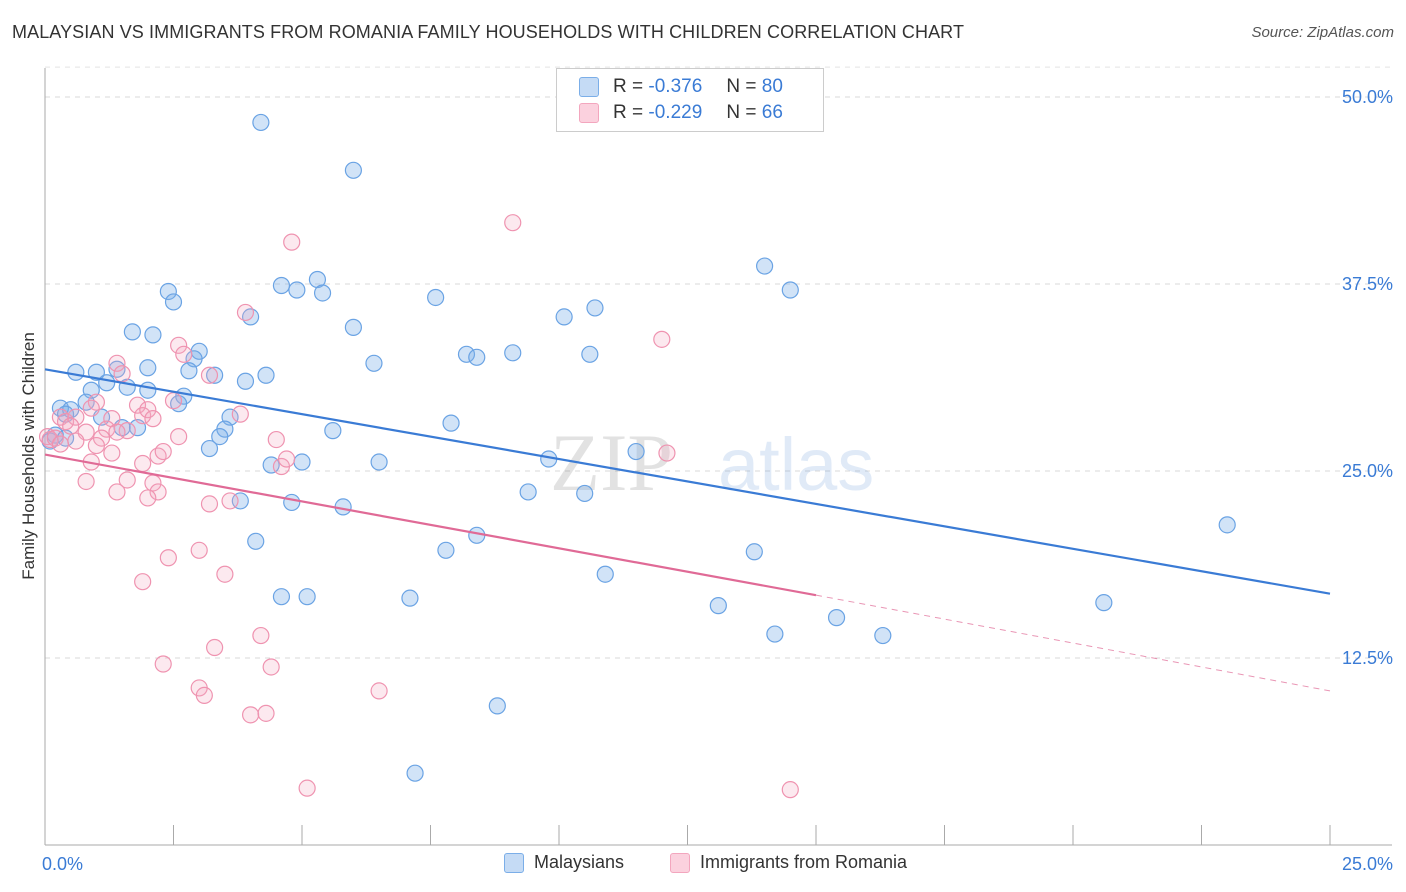 This screenshot has height=892, width=1406. Describe the element at coordinates (62, 864) in the screenshot. I see `x-tick-label: 0.0%` at that location.